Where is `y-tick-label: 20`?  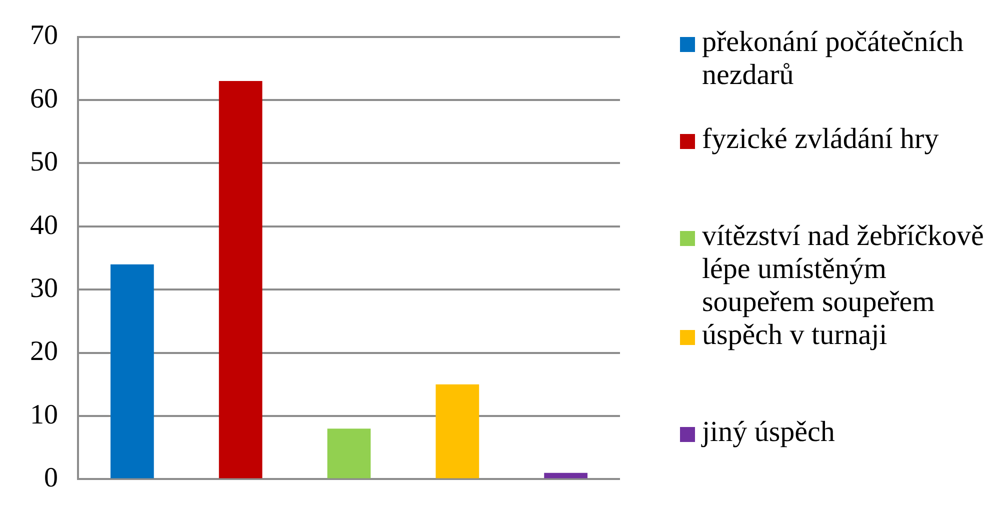
y-tick-label: 20 is located at coordinates (44, 352).